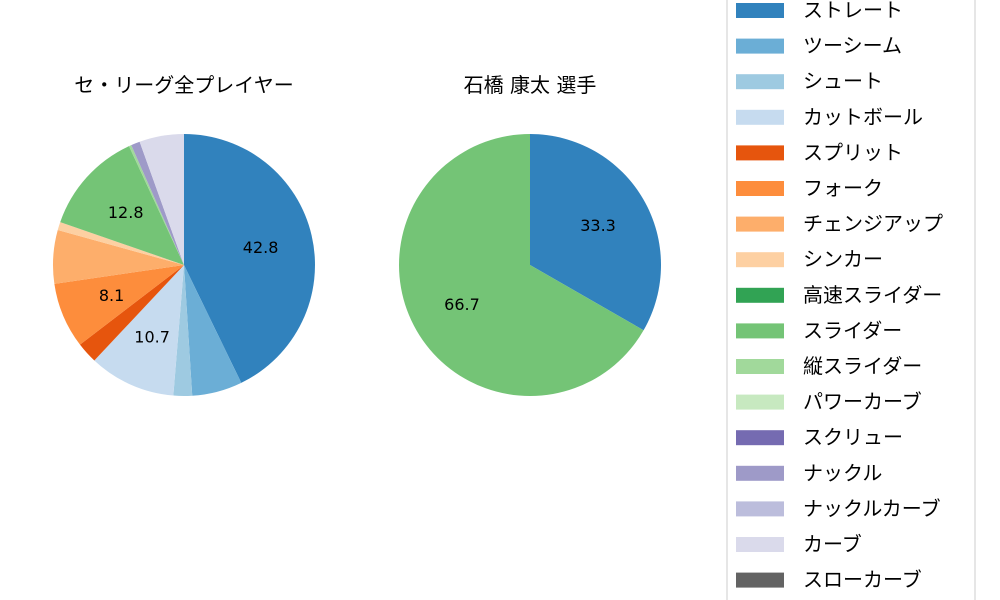 Image resolution: width=1000 pixels, height=600 pixels. I want to click on legend-label: ナックルカーブ, so click(872, 508).